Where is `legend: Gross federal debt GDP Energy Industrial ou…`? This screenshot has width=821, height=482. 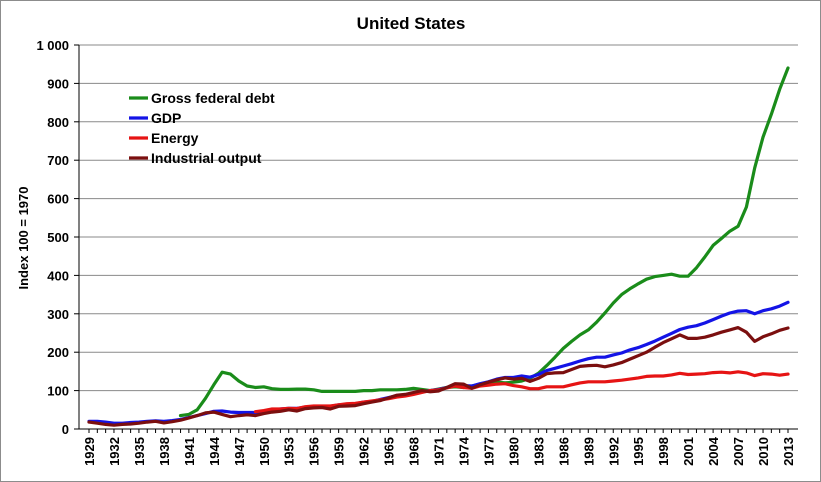
legend: Gross federal debt GDP Energy Industrial ou… is located at coordinates (202, 128).